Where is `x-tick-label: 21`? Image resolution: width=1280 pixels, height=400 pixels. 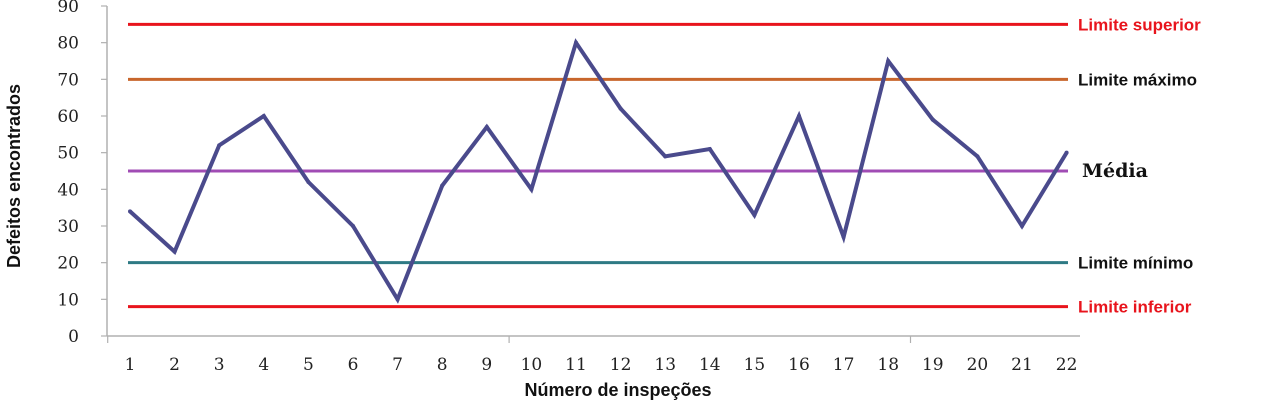 x-tick-label: 21 is located at coordinates (1022, 365).